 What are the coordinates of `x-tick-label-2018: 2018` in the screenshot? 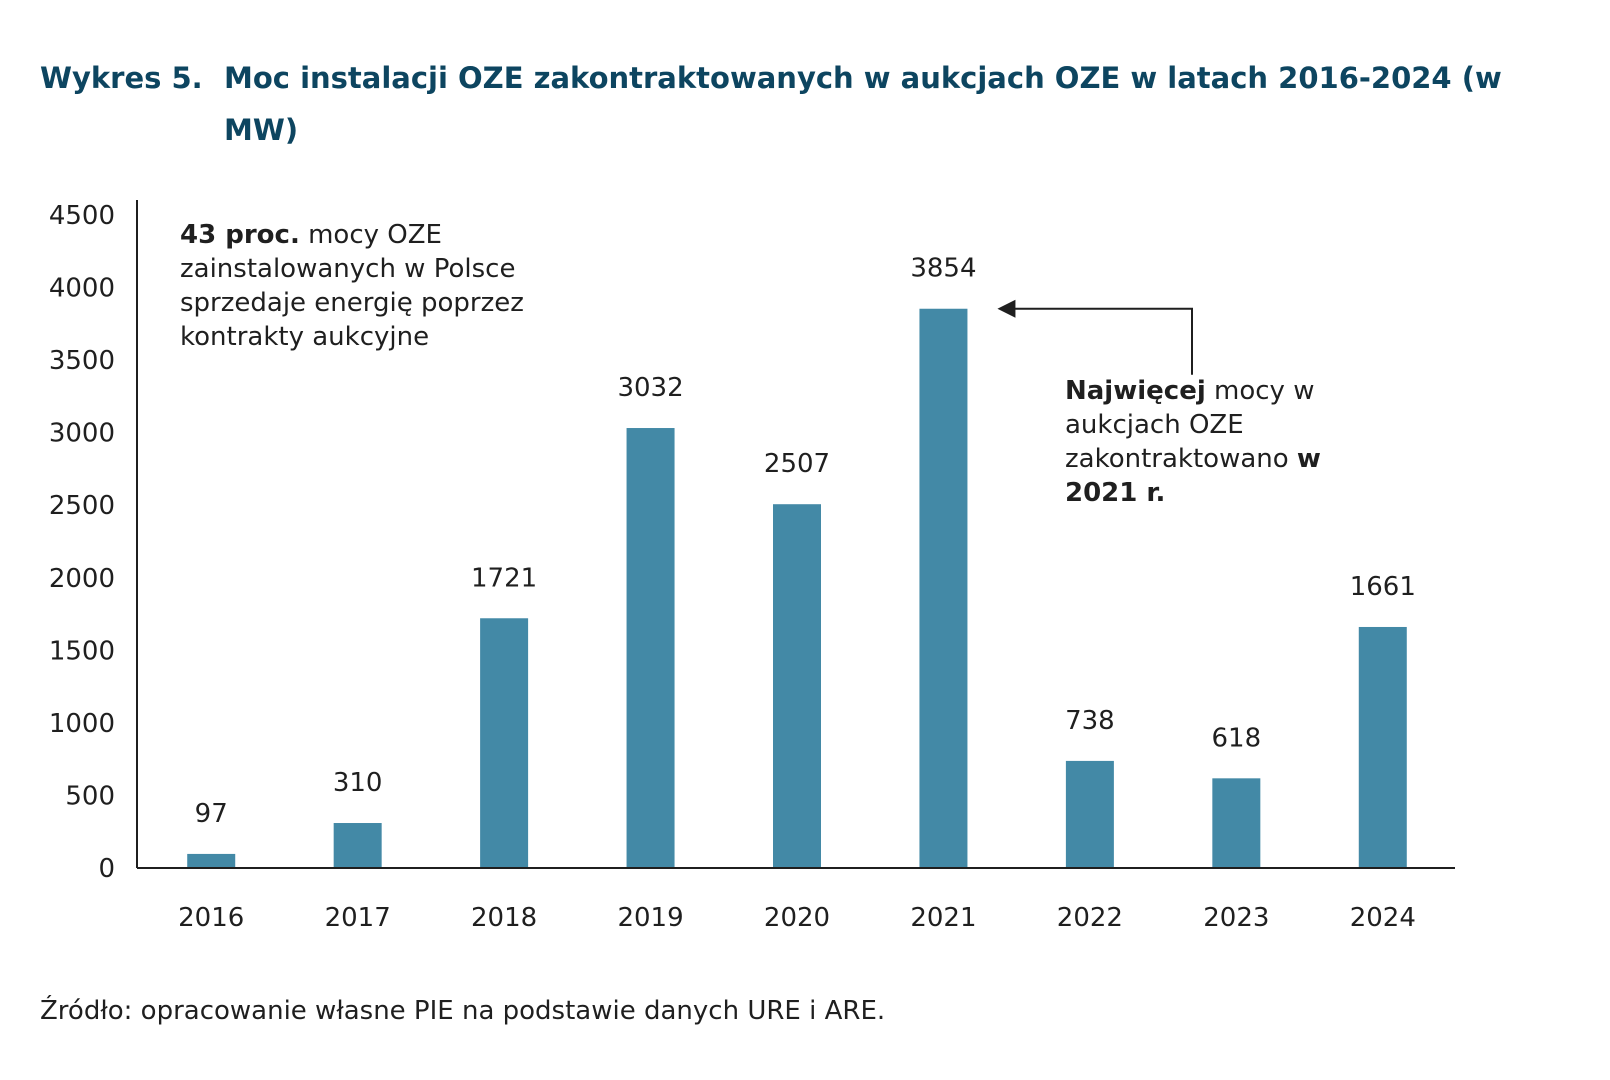 It's located at (504, 918).